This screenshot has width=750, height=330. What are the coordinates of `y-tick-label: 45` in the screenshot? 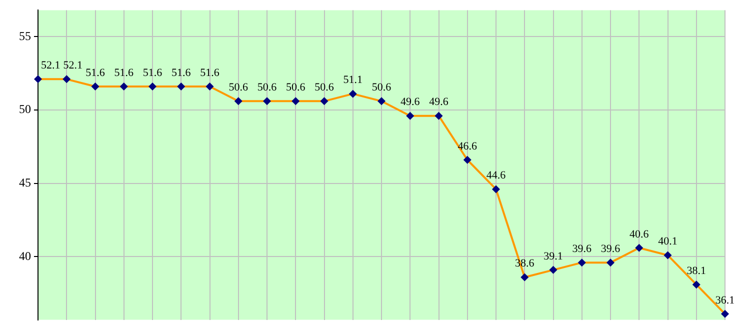 It's located at (25, 182).